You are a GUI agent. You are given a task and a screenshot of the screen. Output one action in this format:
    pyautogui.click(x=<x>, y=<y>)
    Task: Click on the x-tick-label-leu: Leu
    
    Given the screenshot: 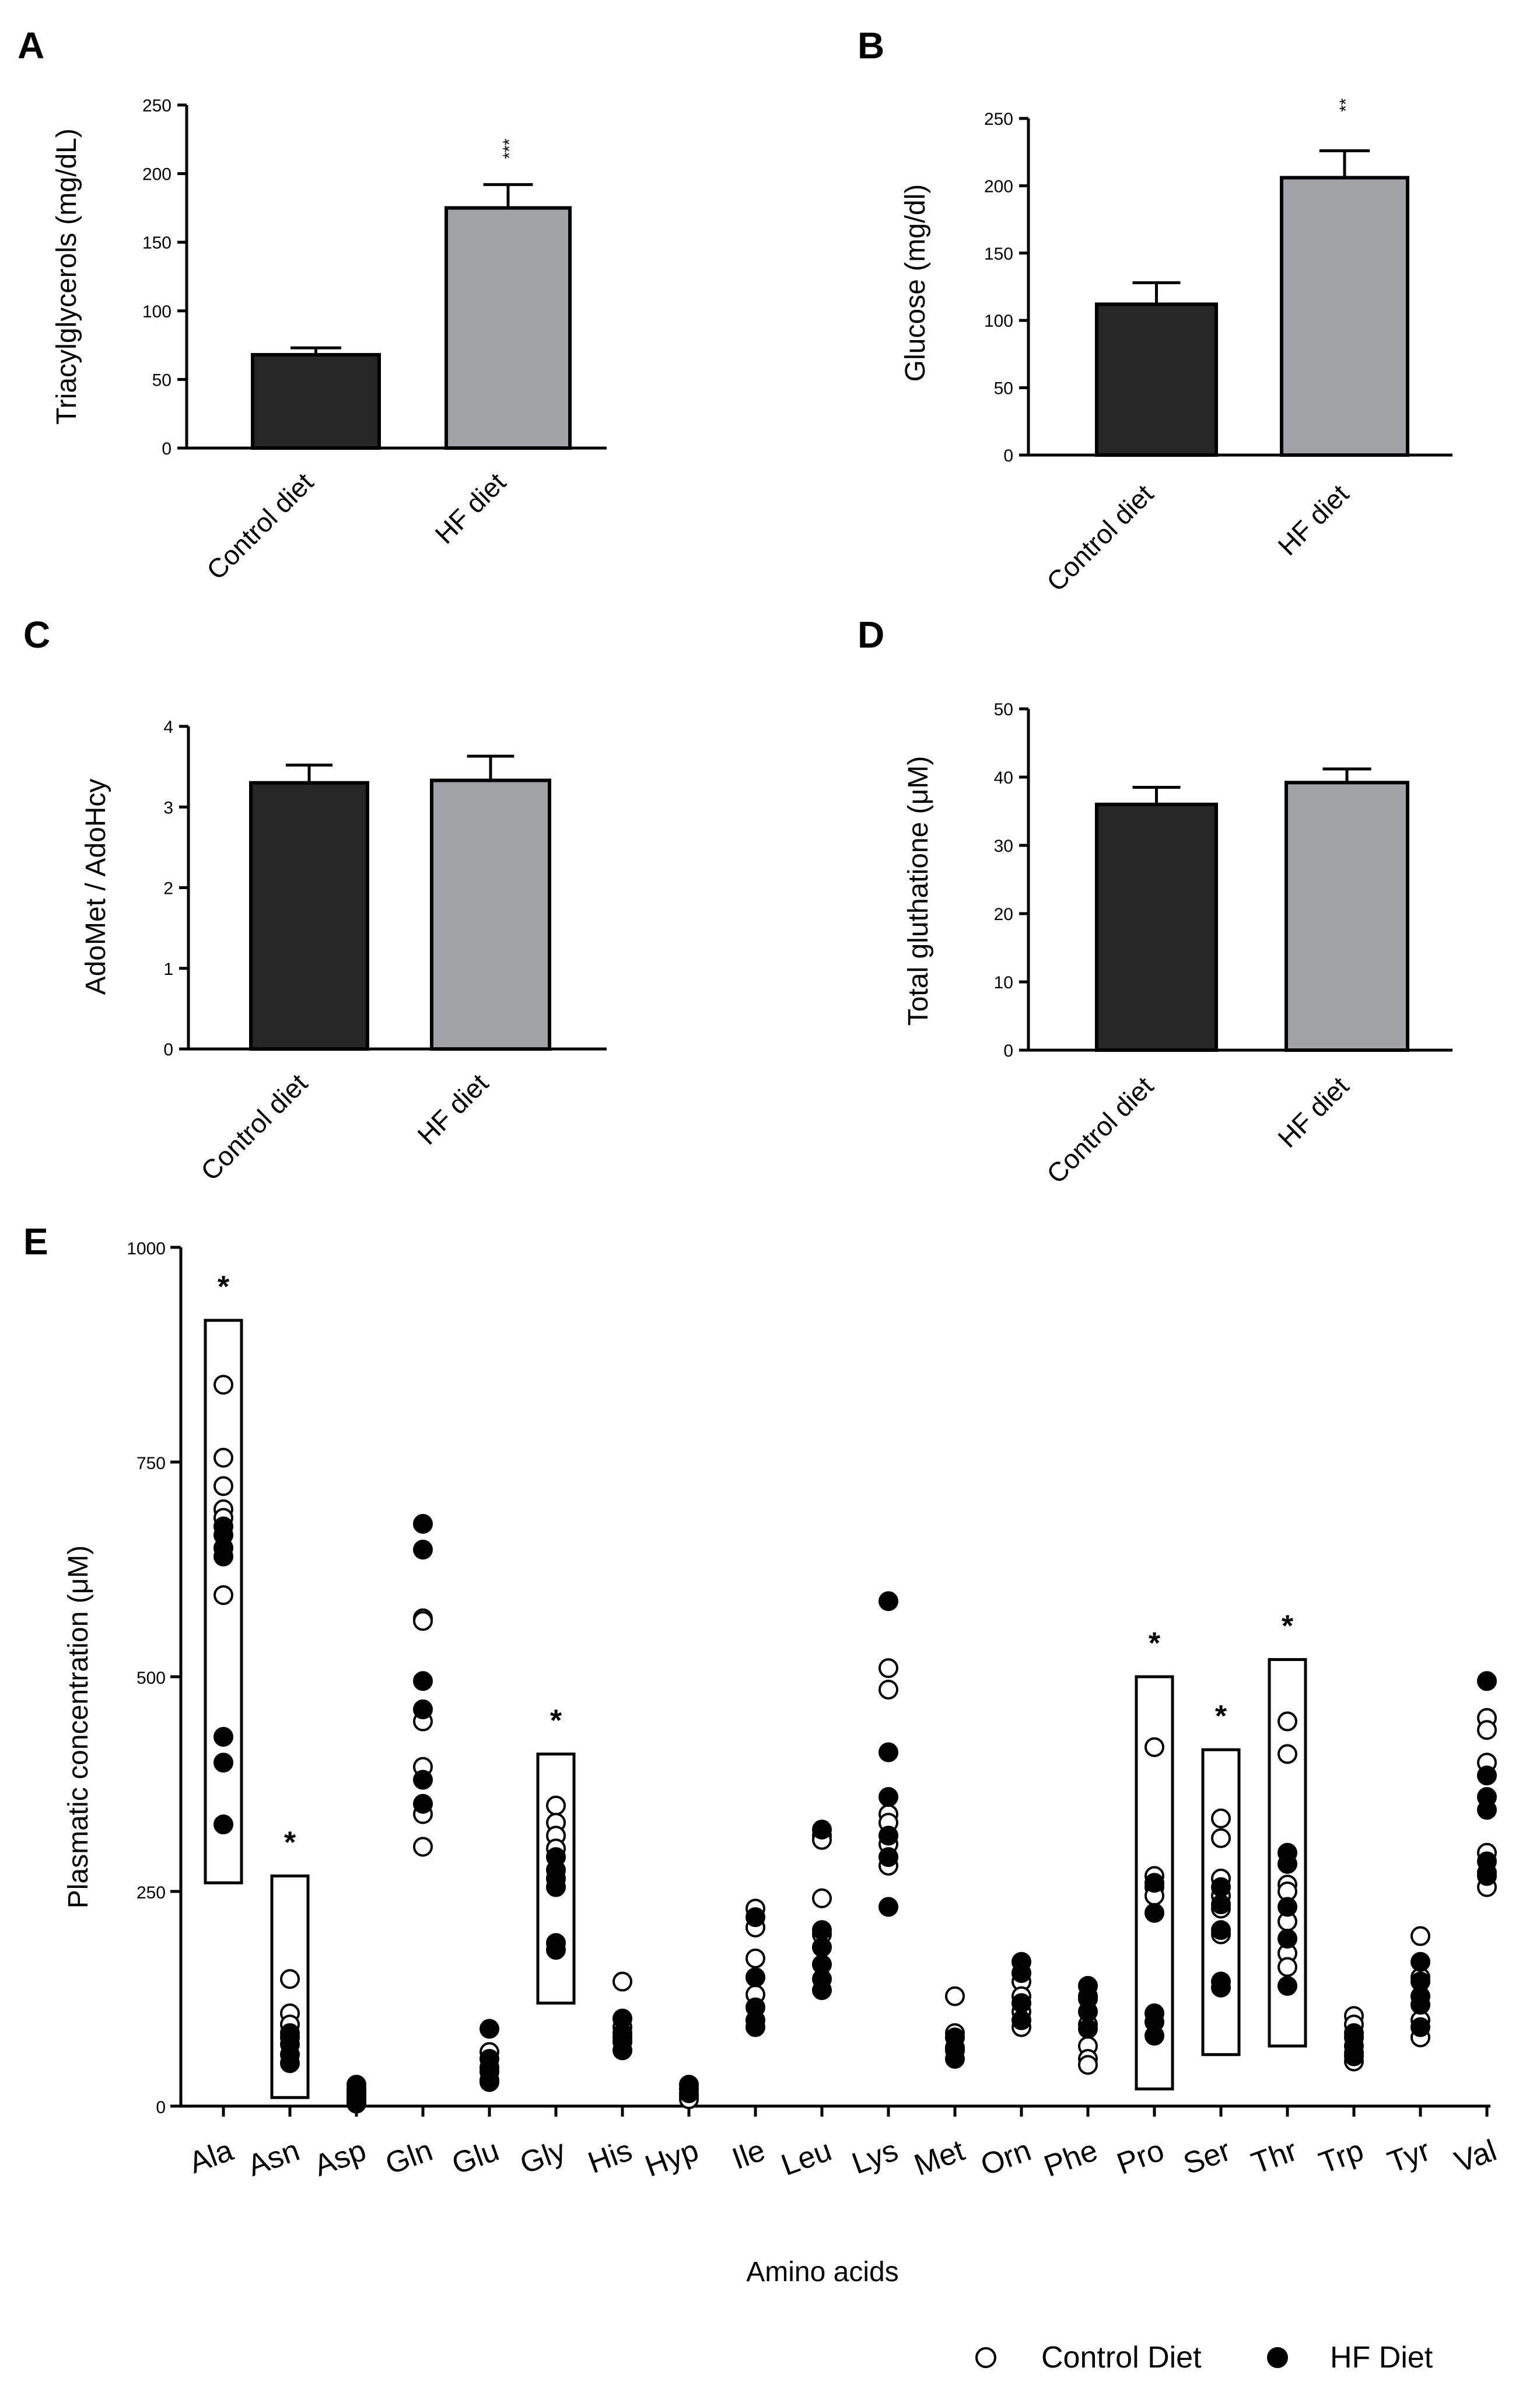 What is the action you would take?
    pyautogui.click(x=806, y=2158)
    